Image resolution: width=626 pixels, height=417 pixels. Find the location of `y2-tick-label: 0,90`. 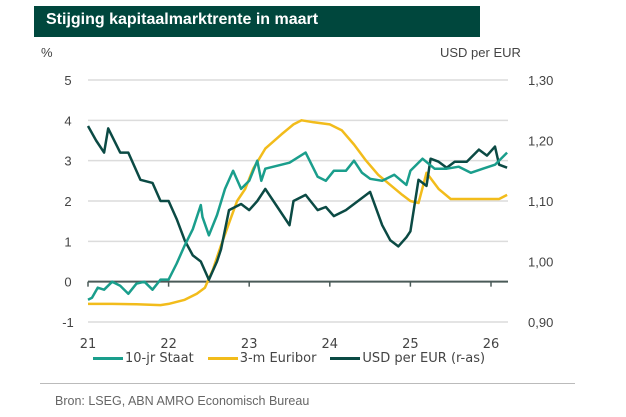

y2-tick-label: 0,90 is located at coordinates (540, 322).